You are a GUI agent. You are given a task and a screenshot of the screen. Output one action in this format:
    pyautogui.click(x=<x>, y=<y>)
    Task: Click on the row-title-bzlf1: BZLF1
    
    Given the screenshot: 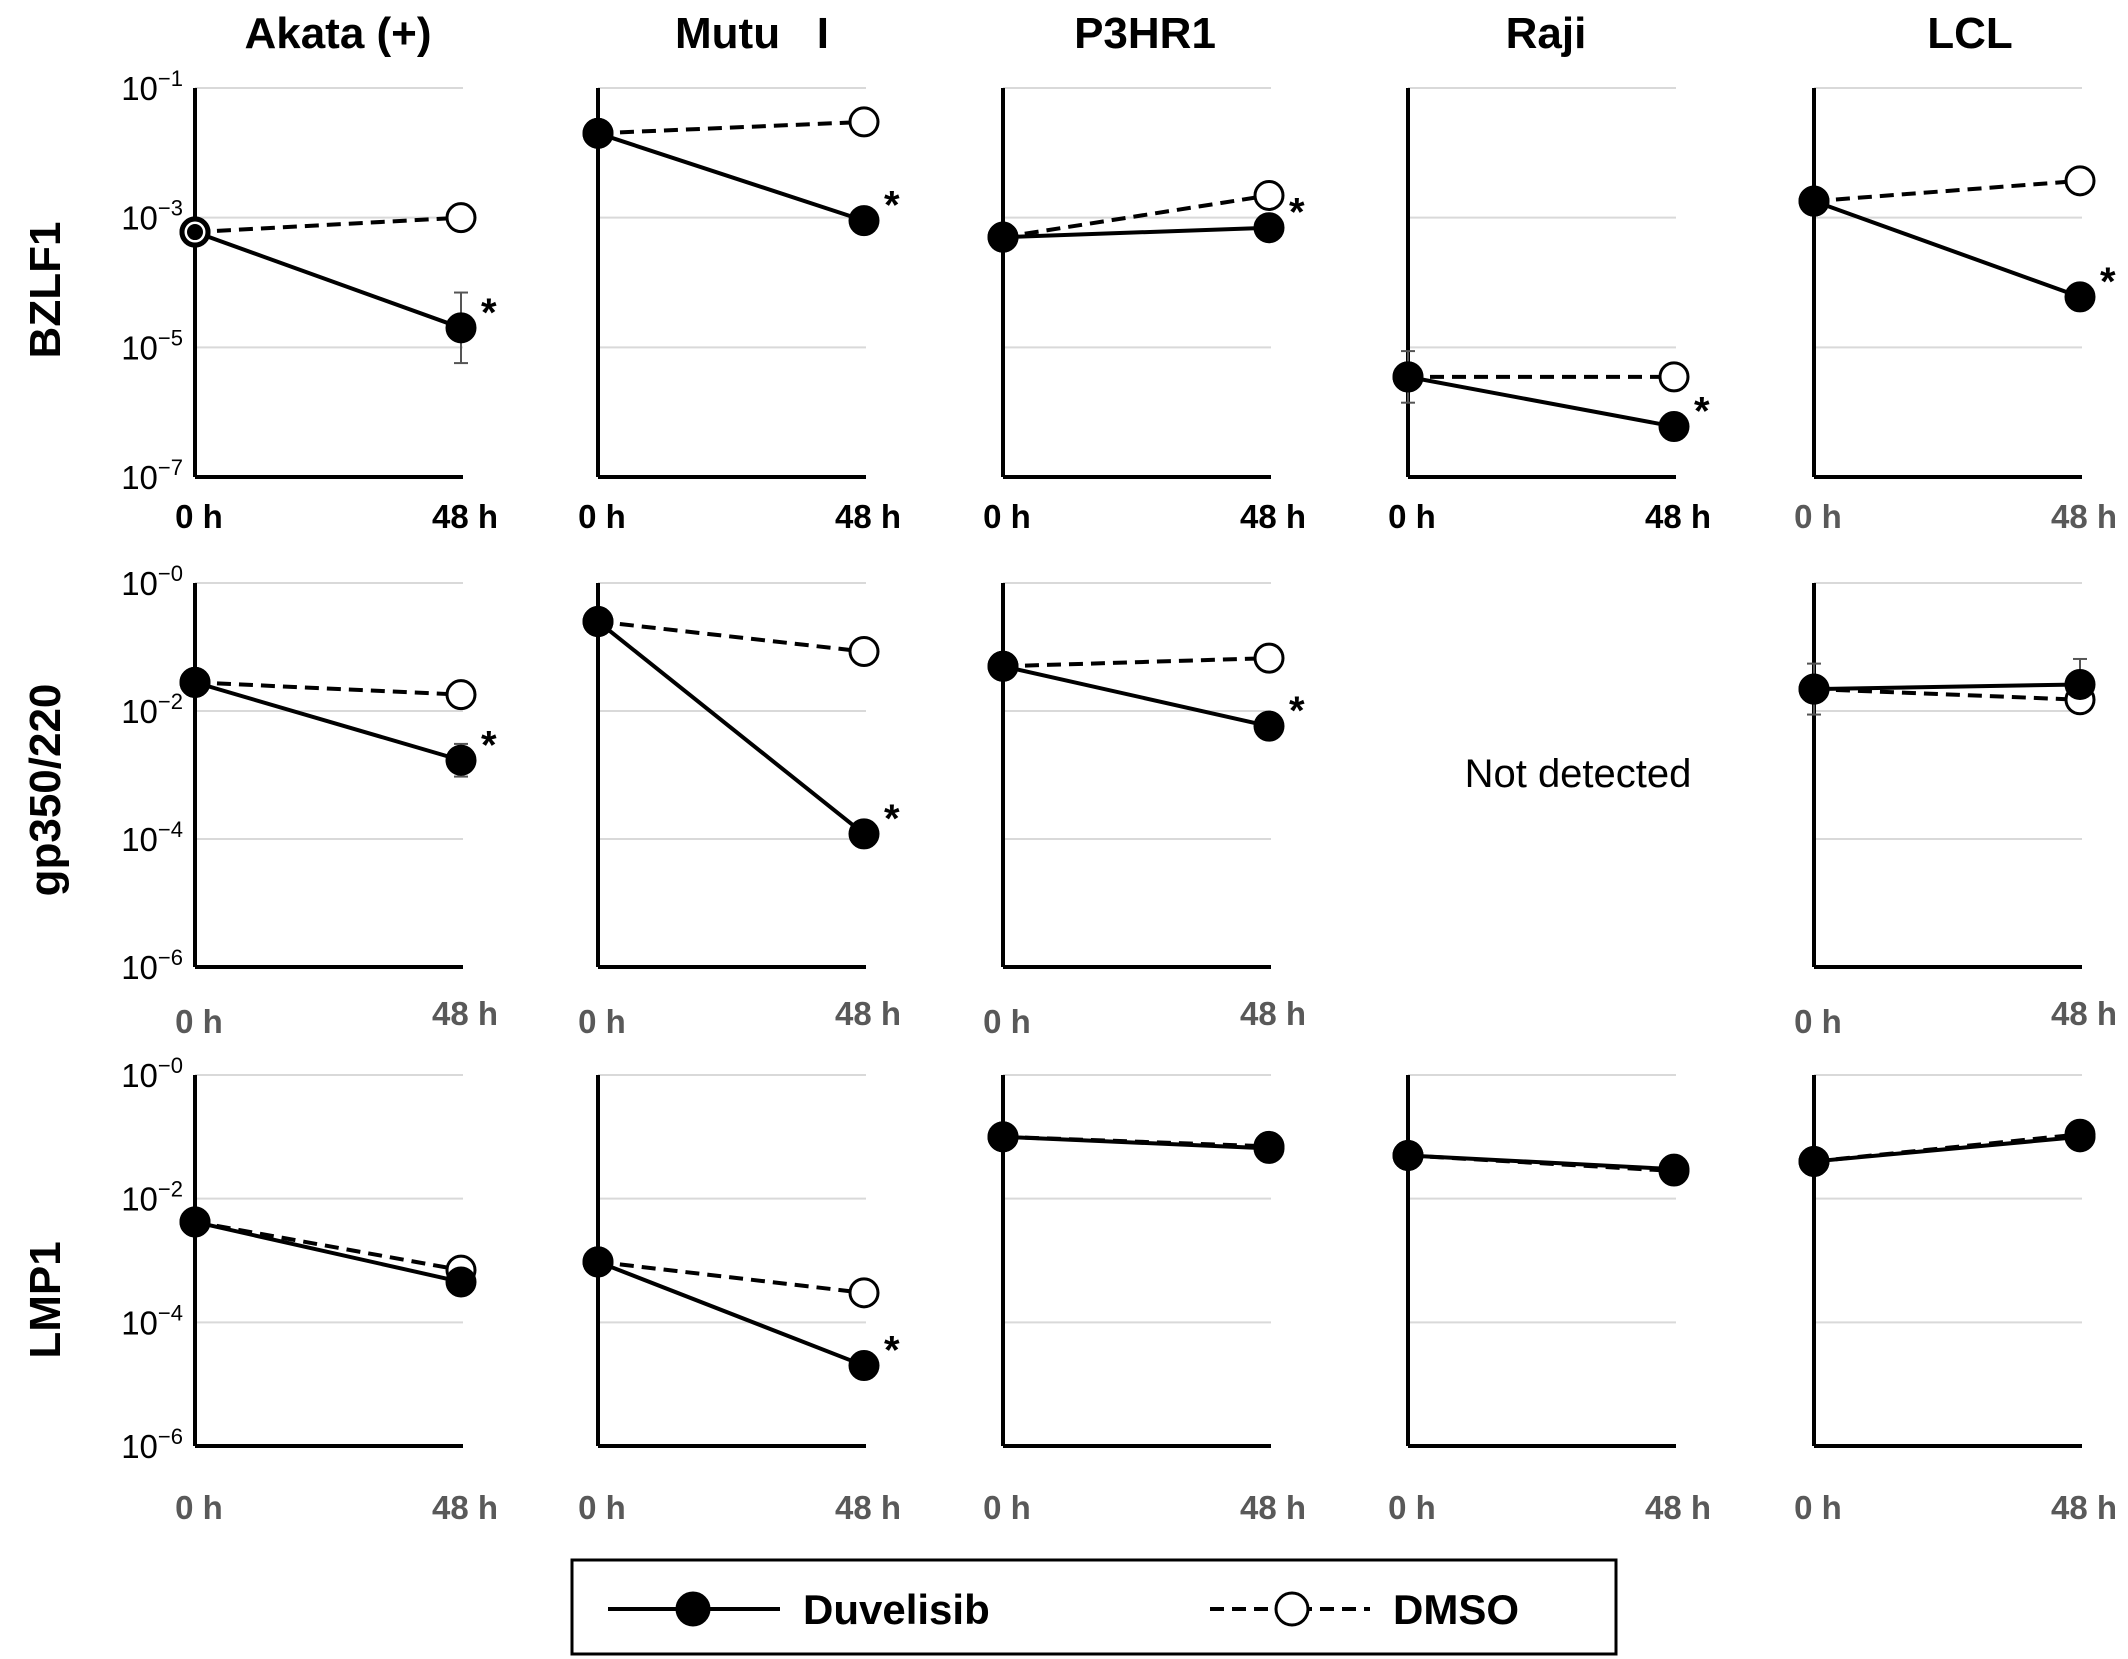 What is the action you would take?
    pyautogui.click(x=45, y=290)
    